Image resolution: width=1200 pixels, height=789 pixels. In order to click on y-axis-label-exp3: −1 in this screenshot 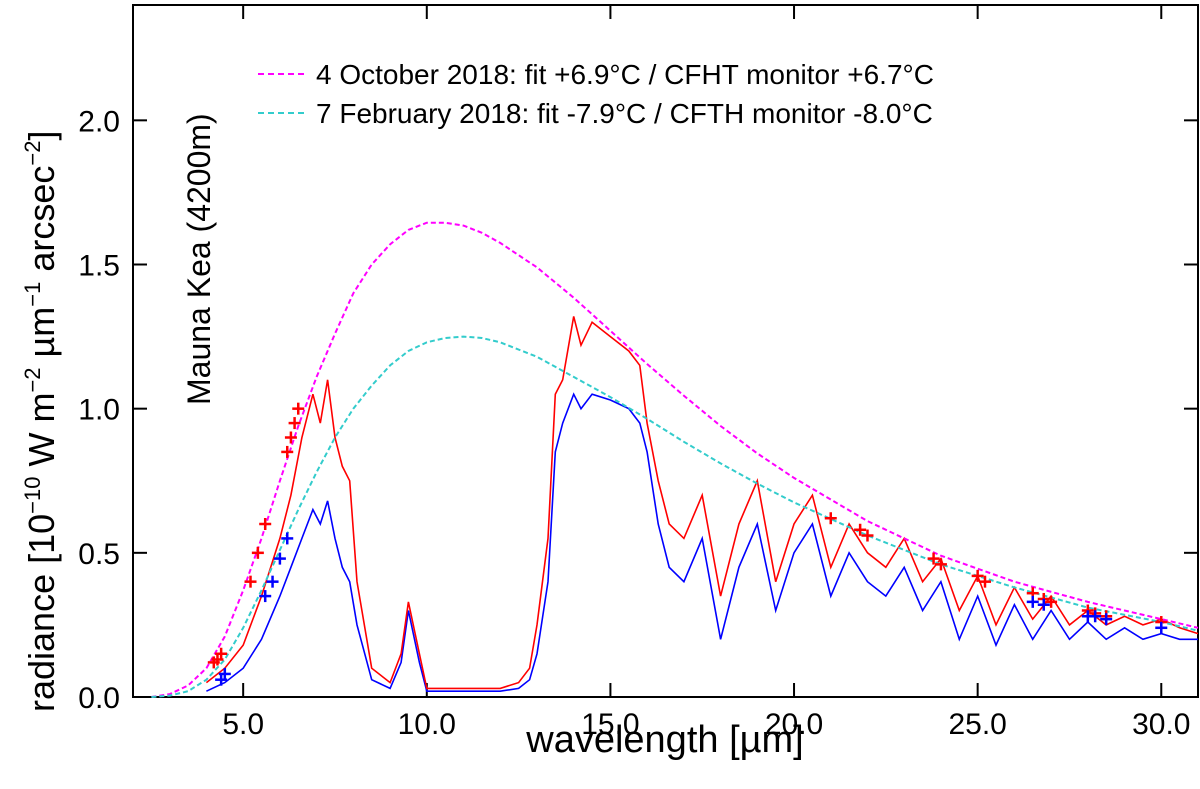, I will do `click(32, 294)`.